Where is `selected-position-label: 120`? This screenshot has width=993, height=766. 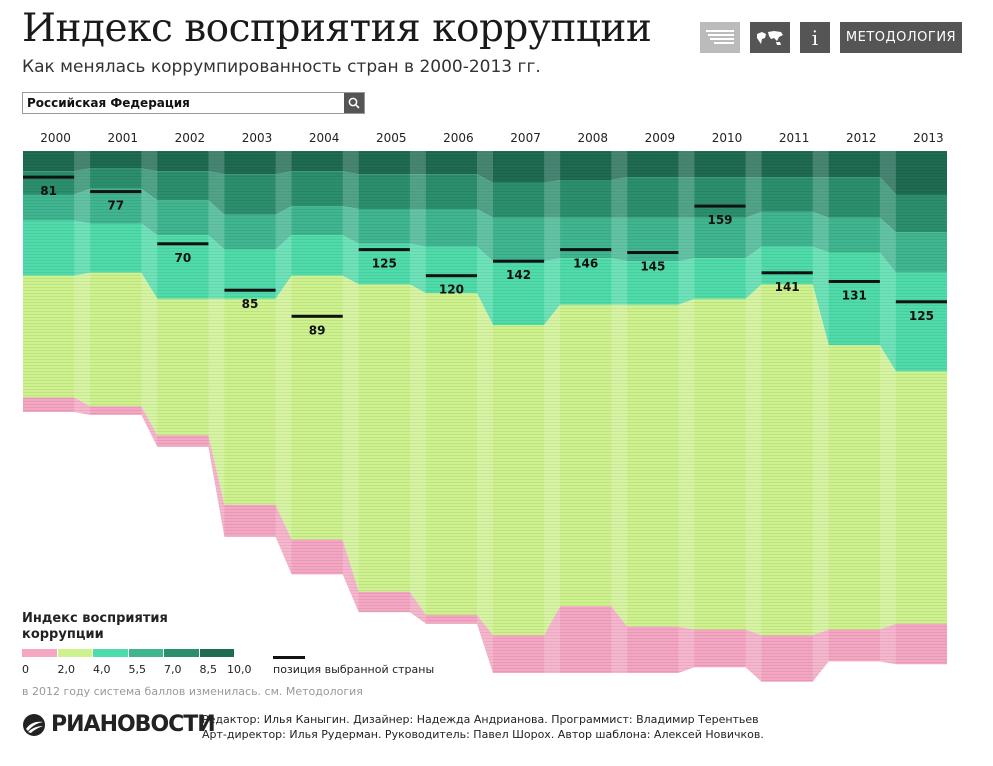
selected-position-label: 120 is located at coordinates (451, 290).